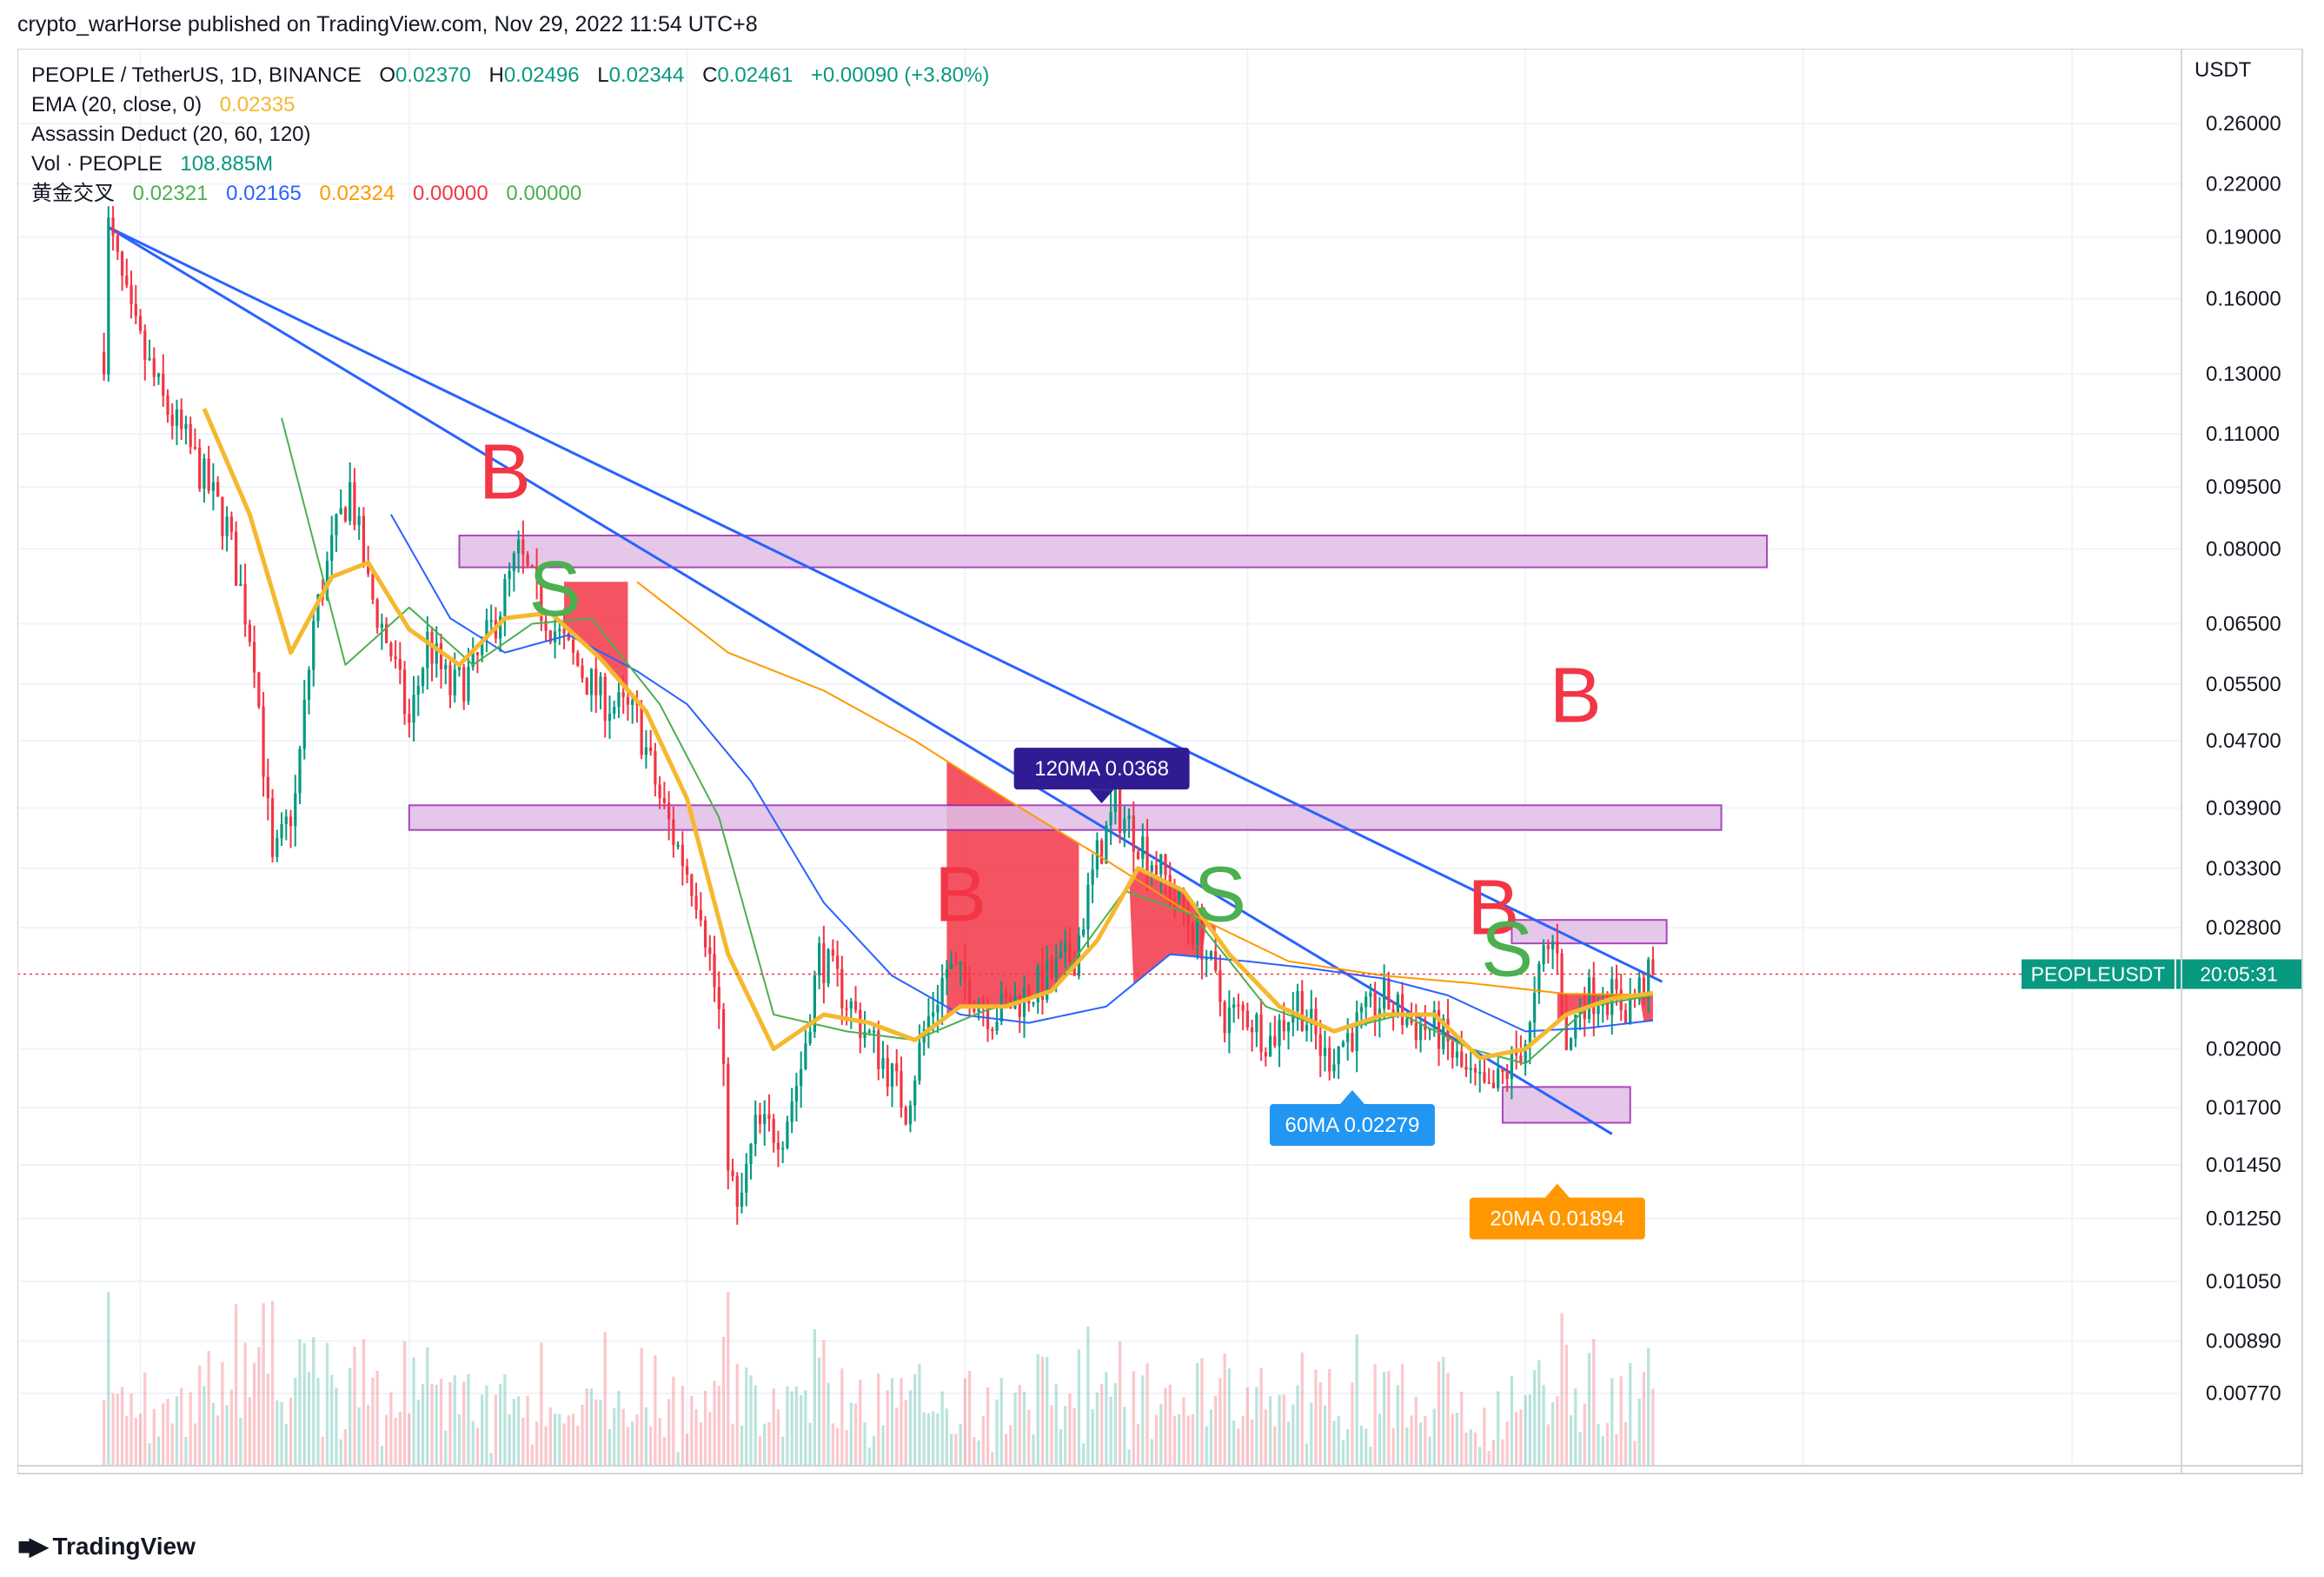  I want to click on symbol-name: PEOPLE / TetherUS, 1D, BINANCE, so click(197, 75).